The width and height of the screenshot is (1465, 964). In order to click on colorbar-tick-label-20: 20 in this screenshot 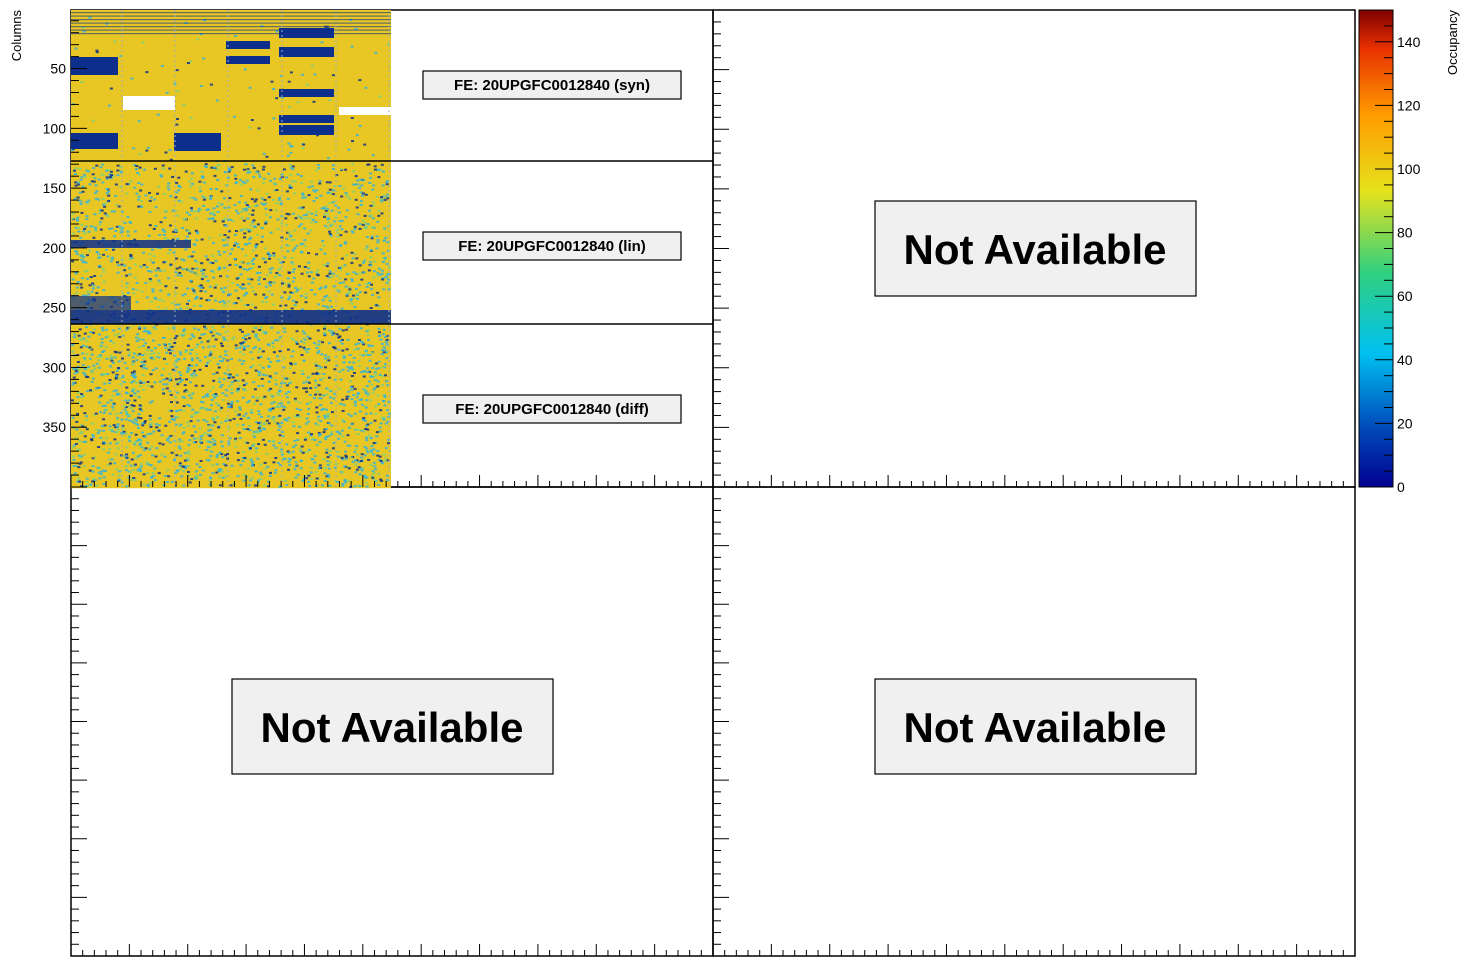, I will do `click(1405, 423)`.